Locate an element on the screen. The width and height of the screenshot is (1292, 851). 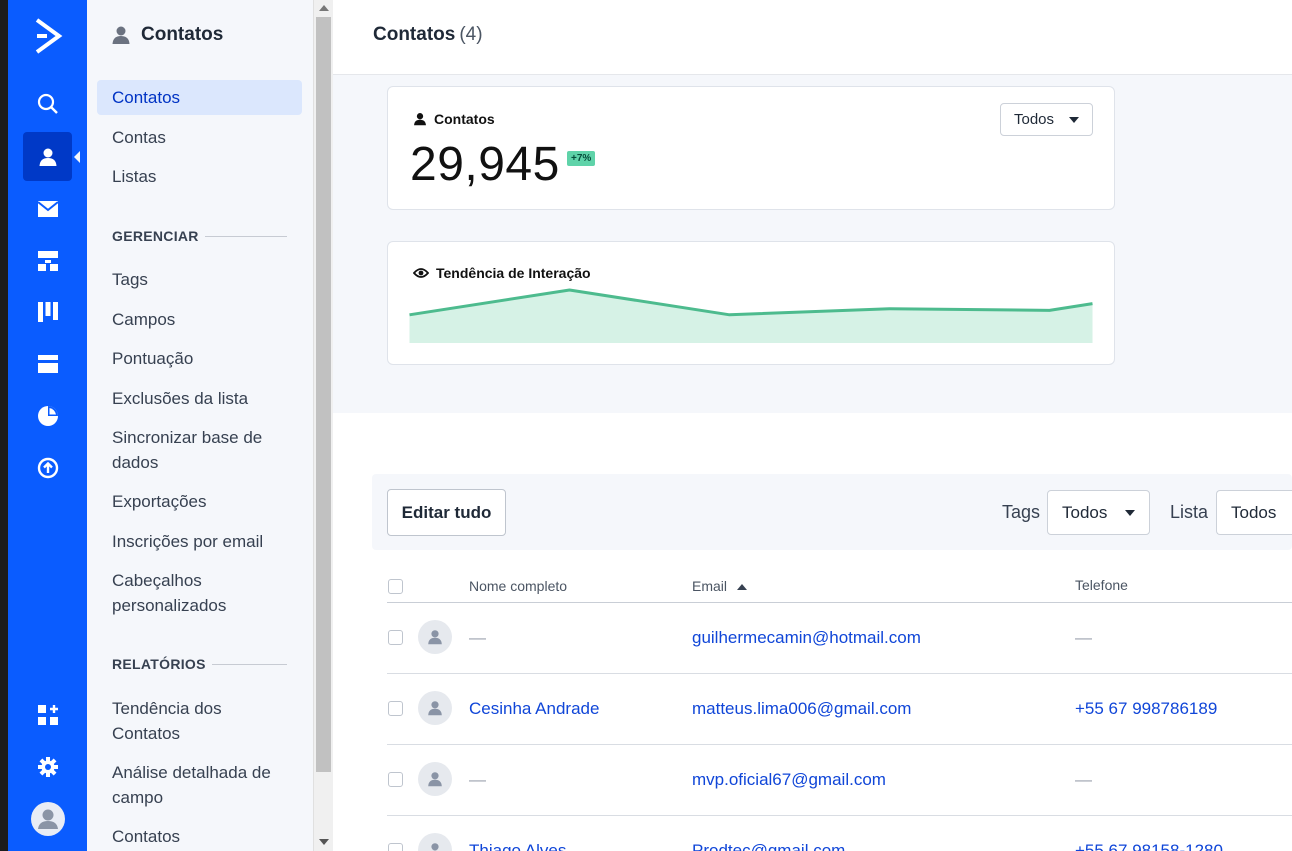
section-label: GERENCIAR is located at coordinates (155, 236).